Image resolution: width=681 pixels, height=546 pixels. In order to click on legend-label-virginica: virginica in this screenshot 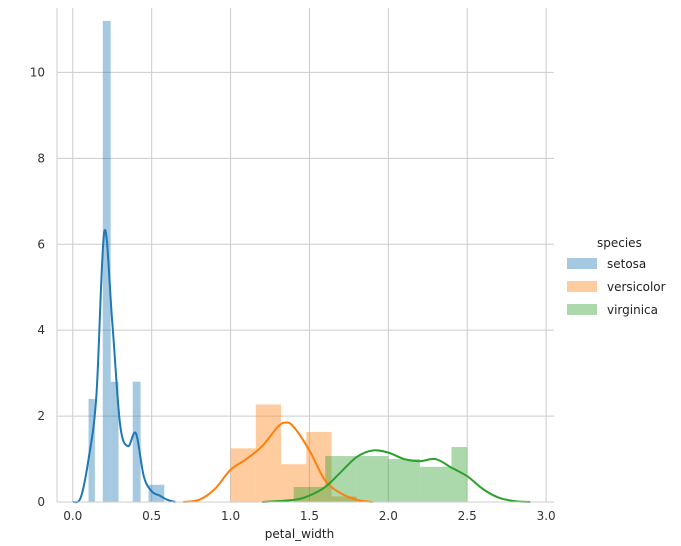, I will do `click(632, 310)`.